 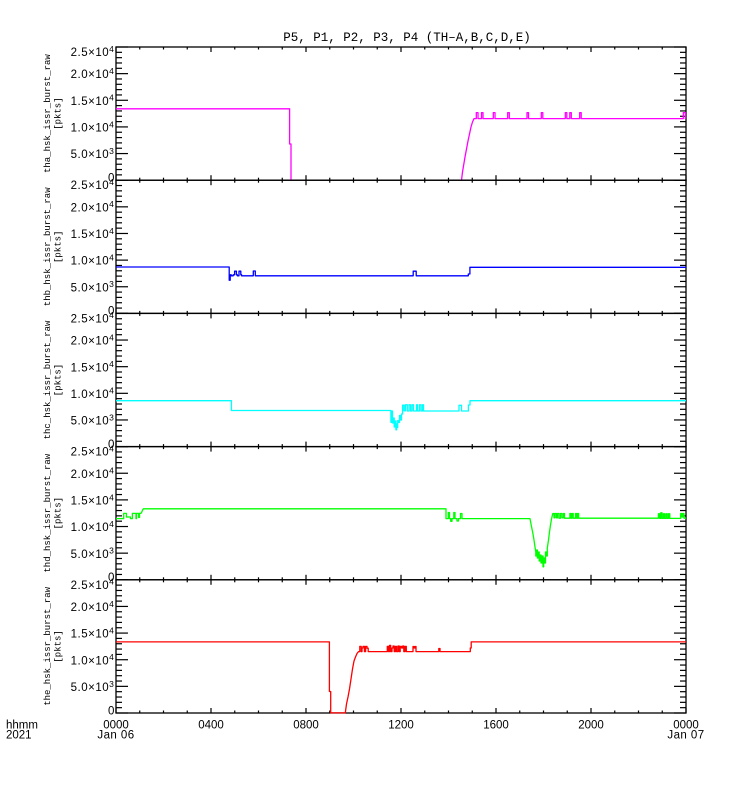 I want to click on svg-text: Jan 07, so click(x=685, y=736).